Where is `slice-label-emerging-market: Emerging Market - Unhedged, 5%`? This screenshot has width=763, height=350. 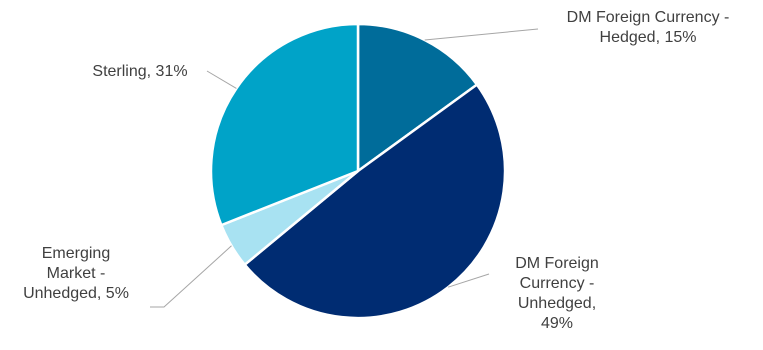
slice-label-emerging-market: Emerging Market - Unhedged, 5% is located at coordinates (76, 274).